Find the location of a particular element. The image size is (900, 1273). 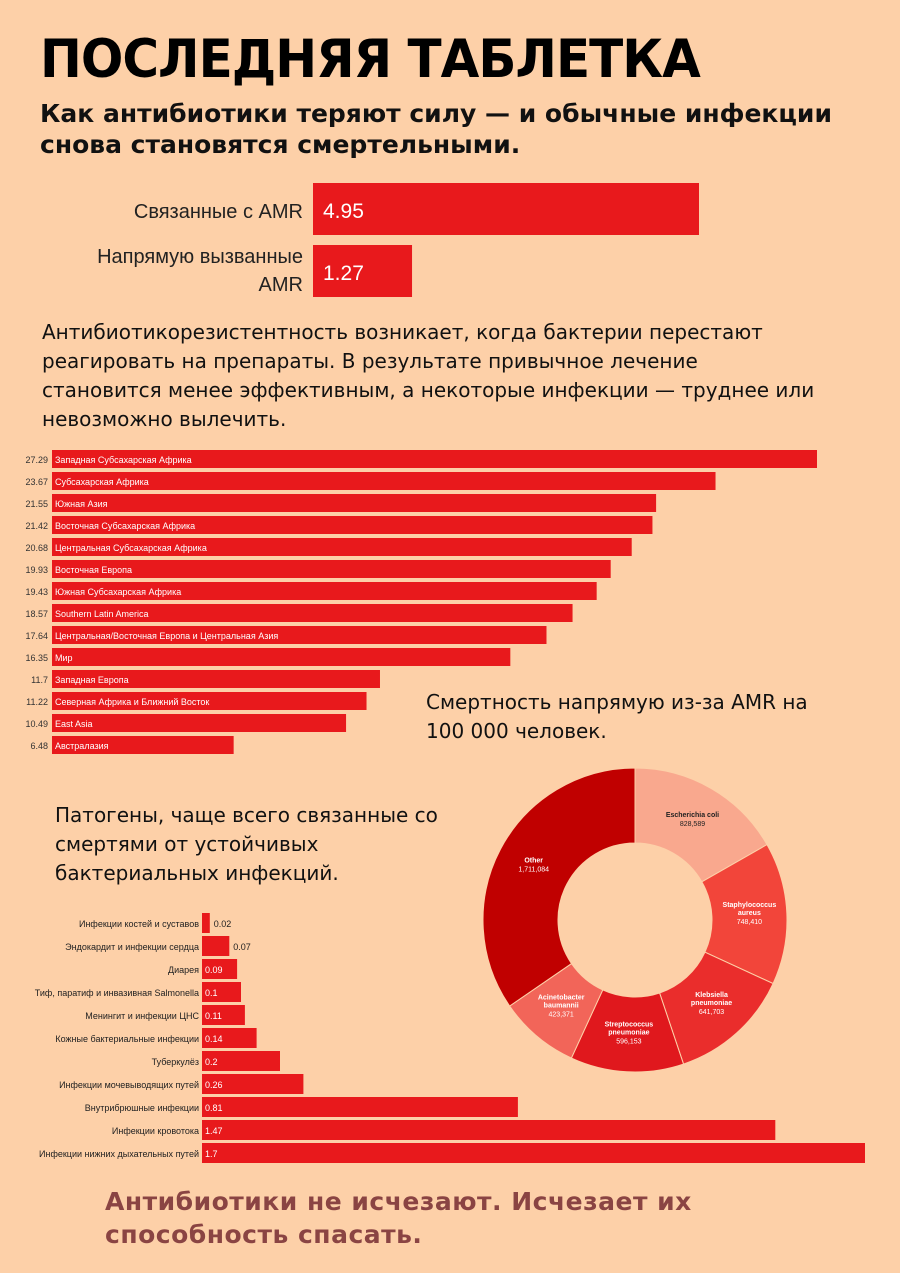

slice-value: 596,153 is located at coordinates (628, 1041).